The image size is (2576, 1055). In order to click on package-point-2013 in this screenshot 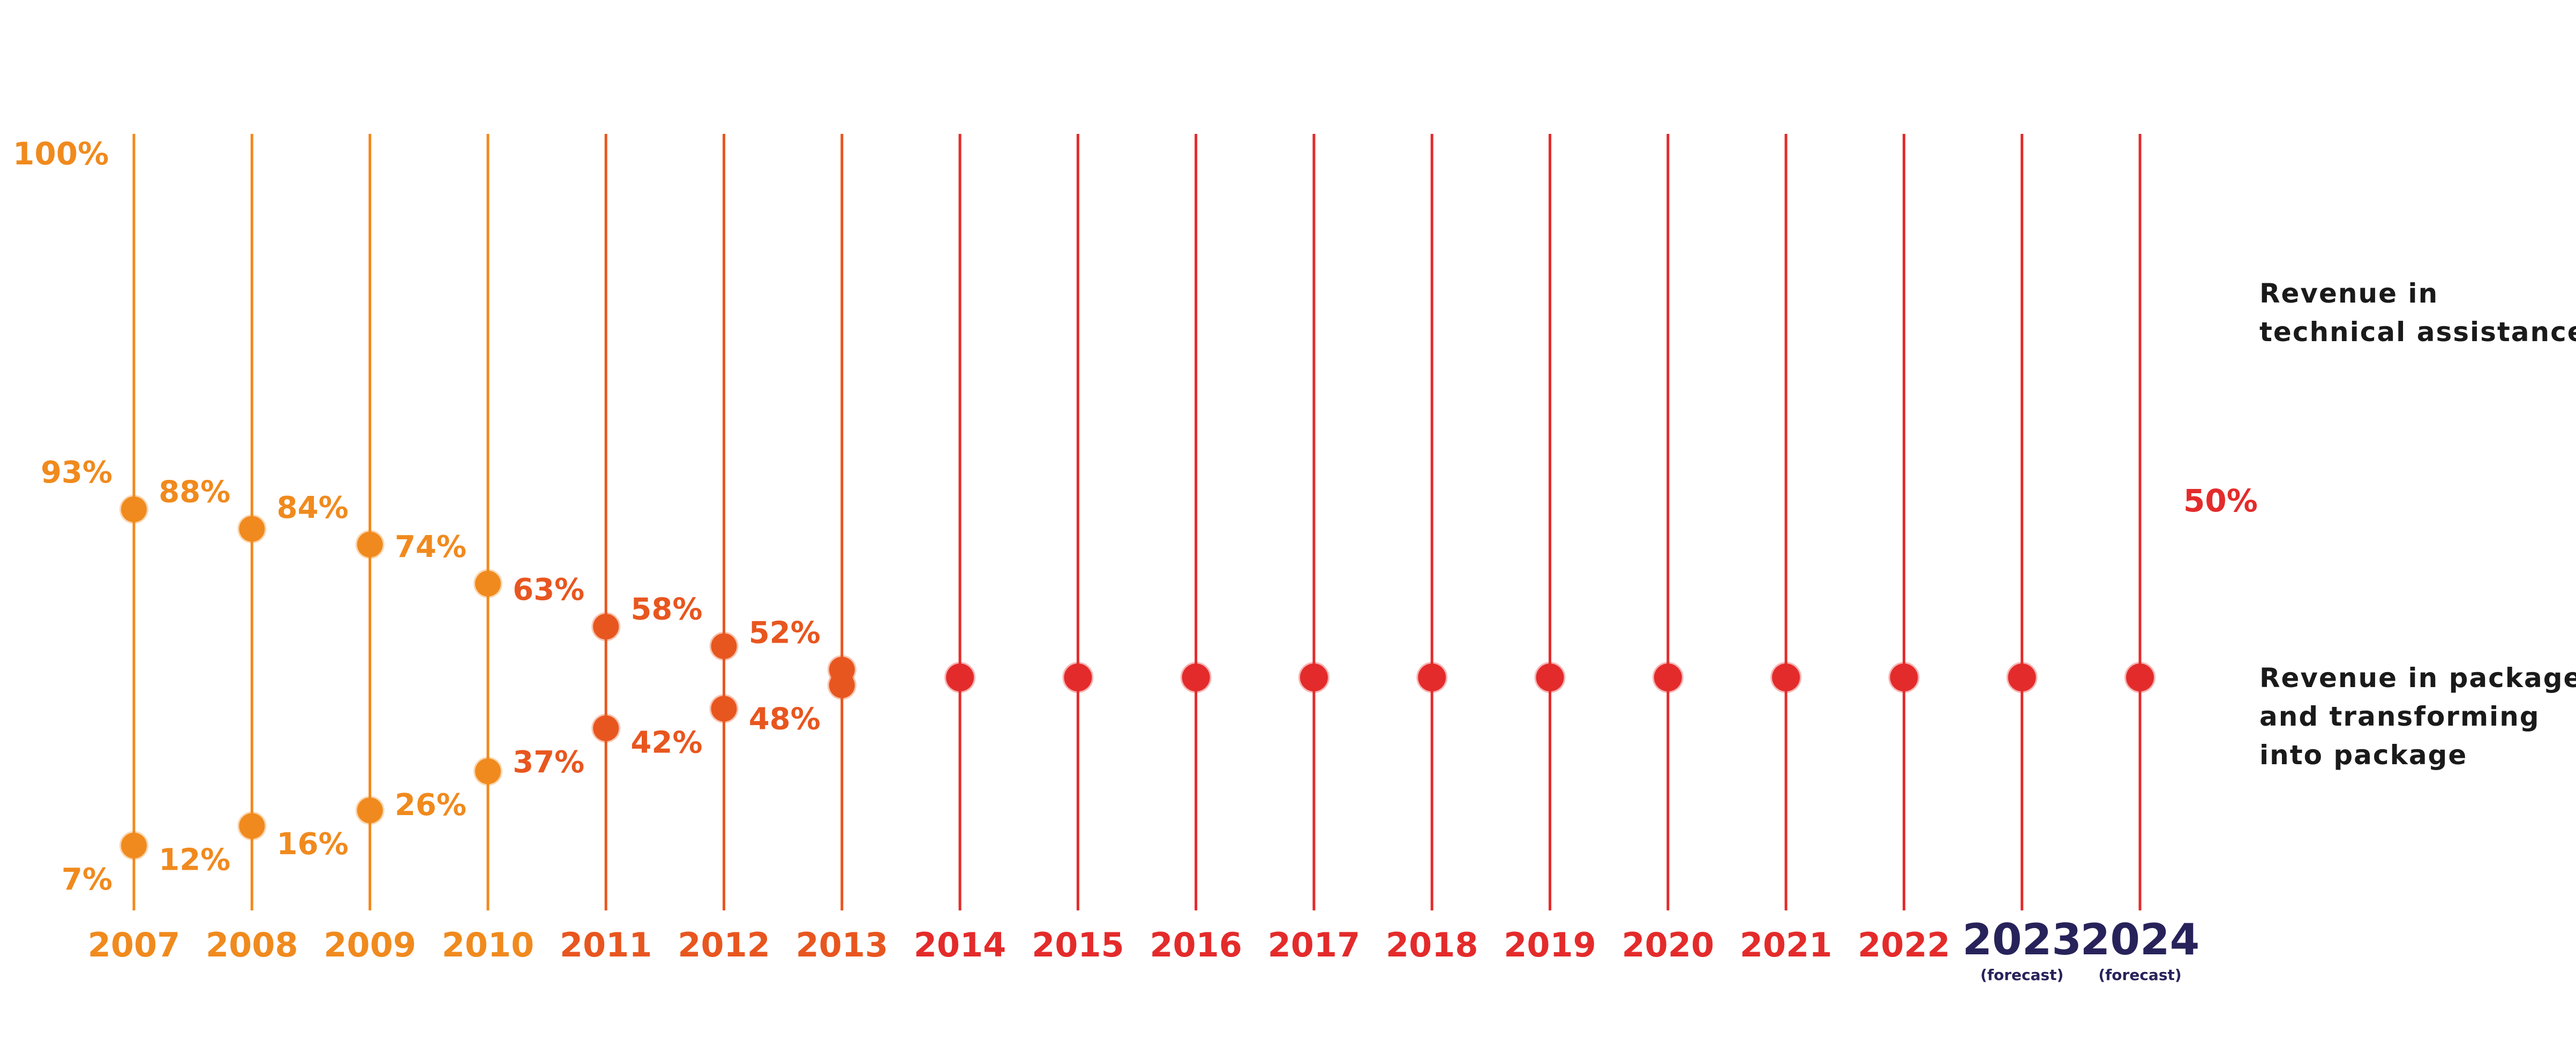, I will do `click(842, 685)`.